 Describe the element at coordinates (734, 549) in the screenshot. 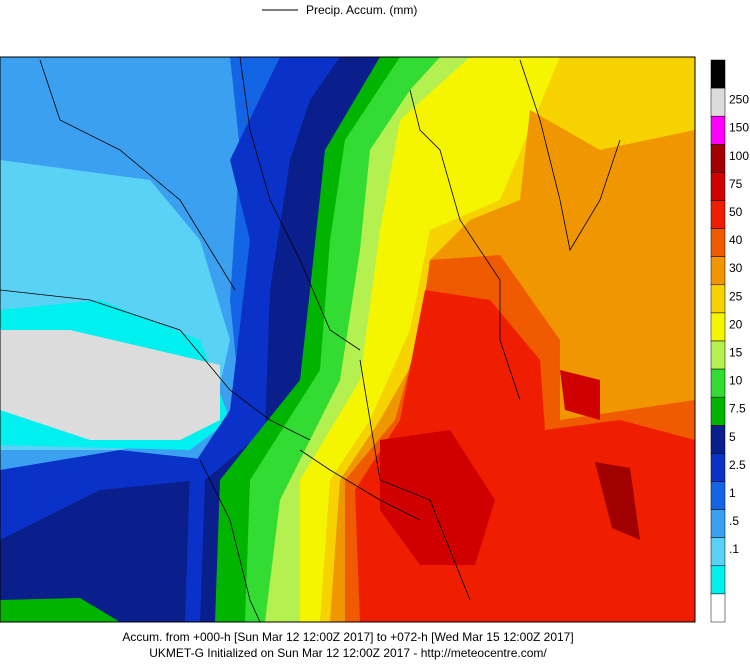

I see `colorbar-label: .1` at that location.